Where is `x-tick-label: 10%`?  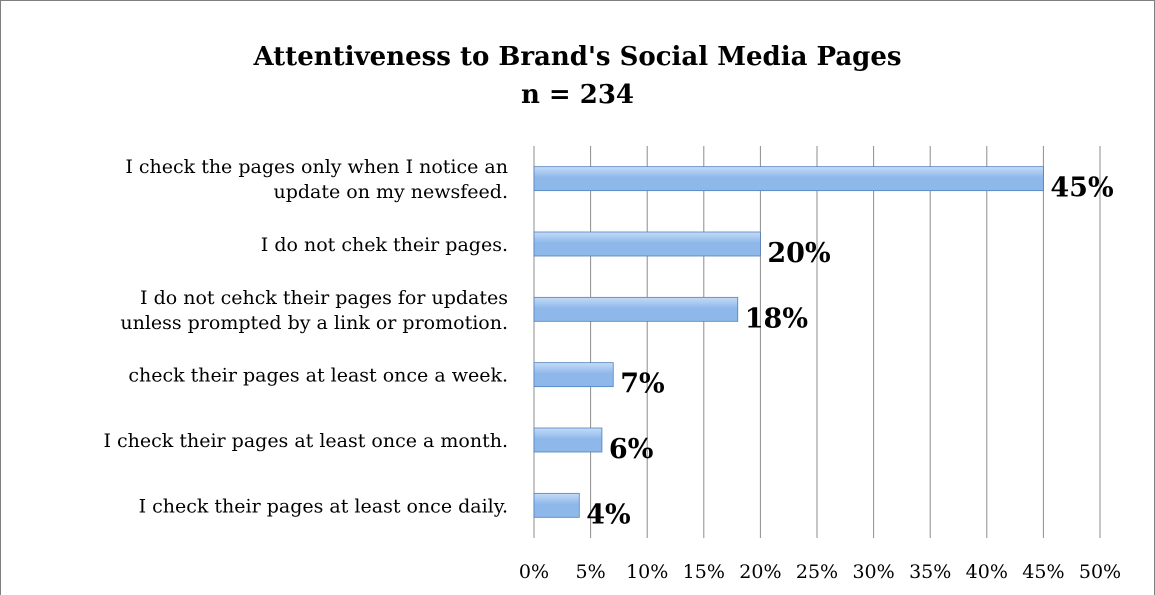 x-tick-label: 10% is located at coordinates (647, 572).